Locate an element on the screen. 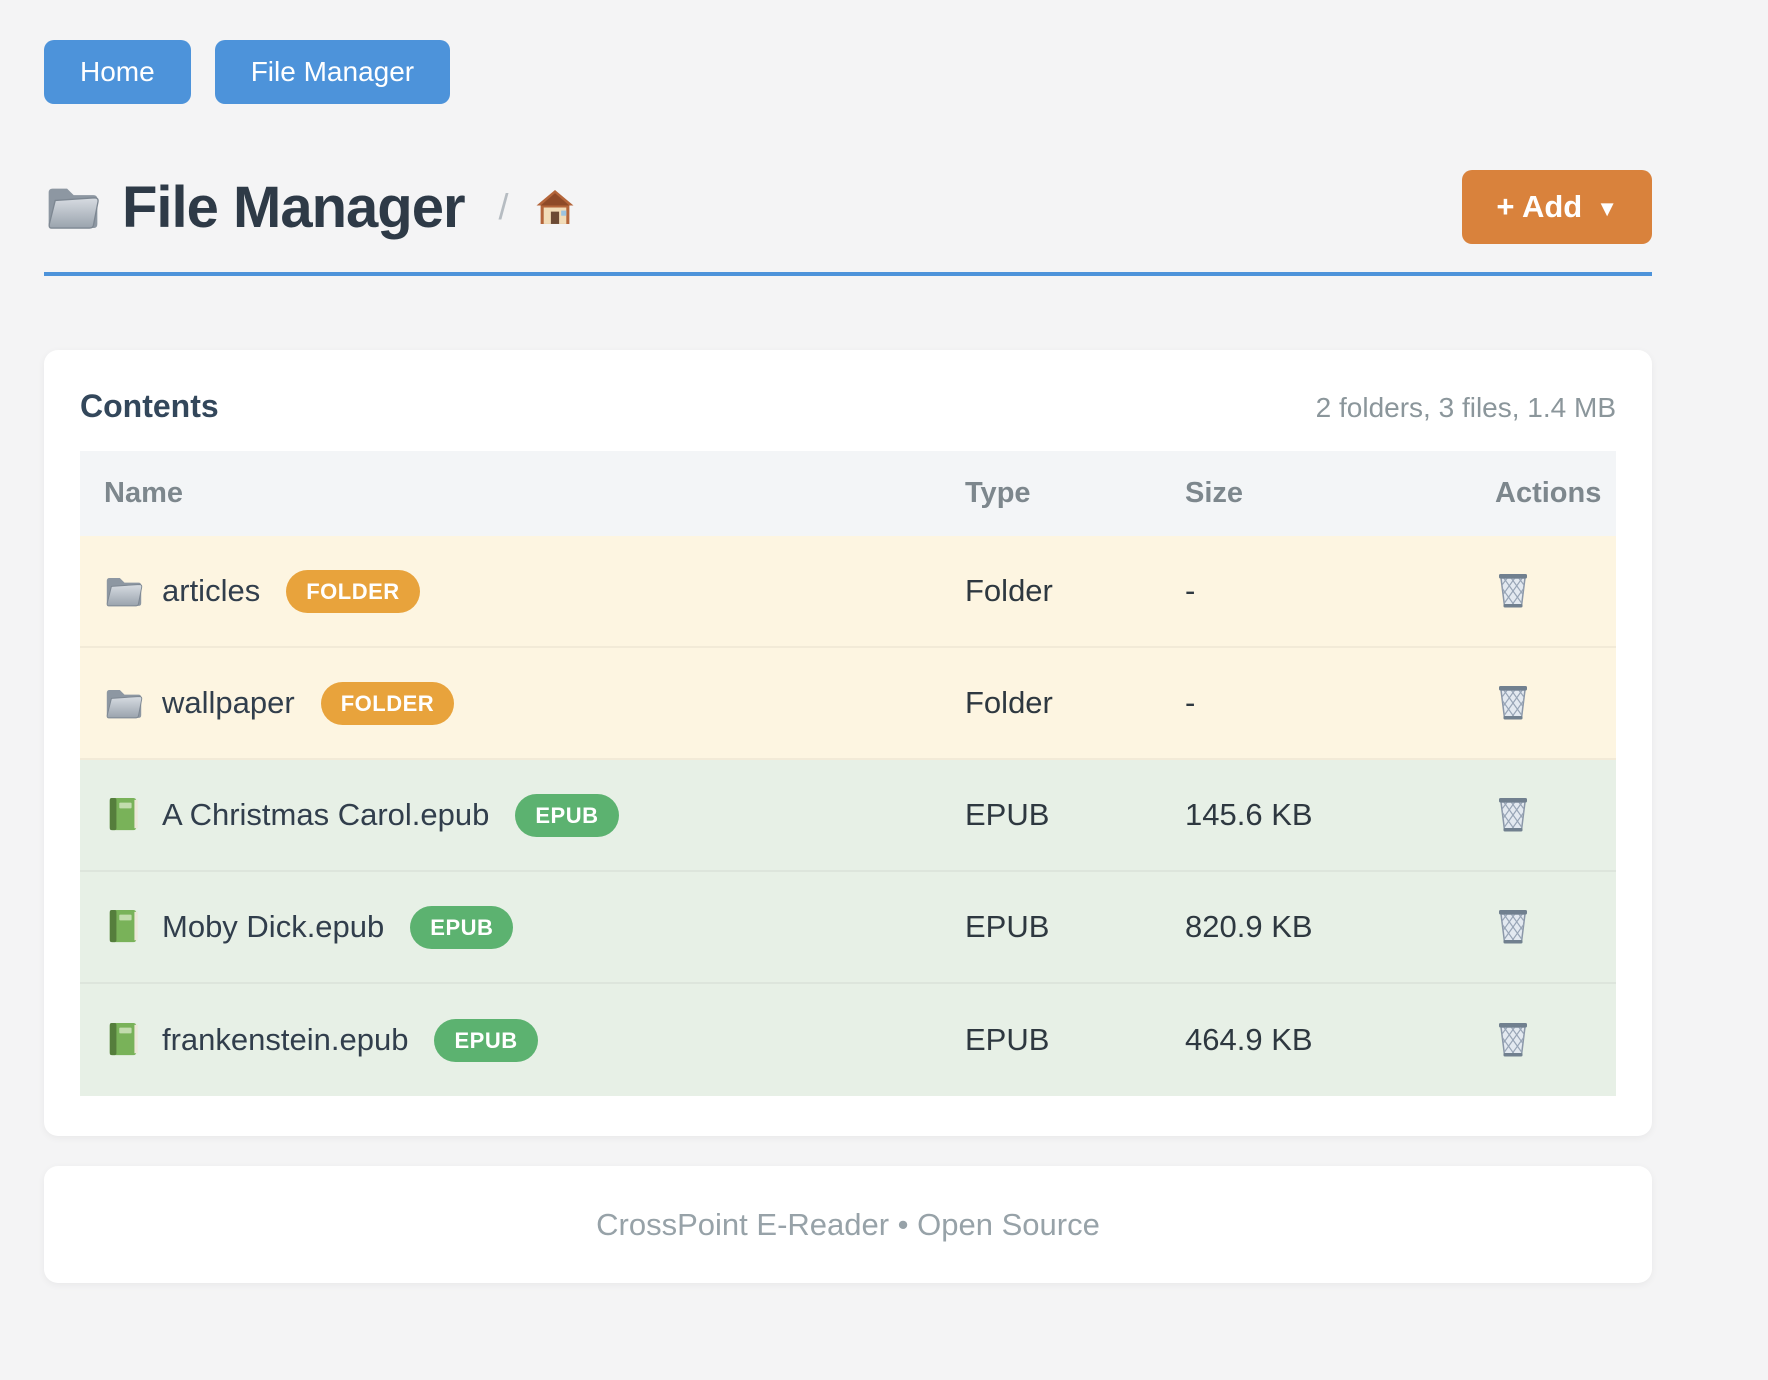  top-nav: Home File Manager is located at coordinates (848, 72).